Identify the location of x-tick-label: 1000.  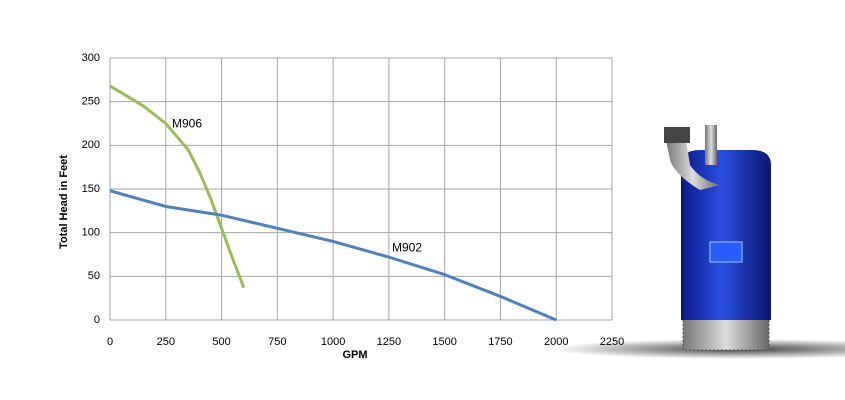
(333, 342).